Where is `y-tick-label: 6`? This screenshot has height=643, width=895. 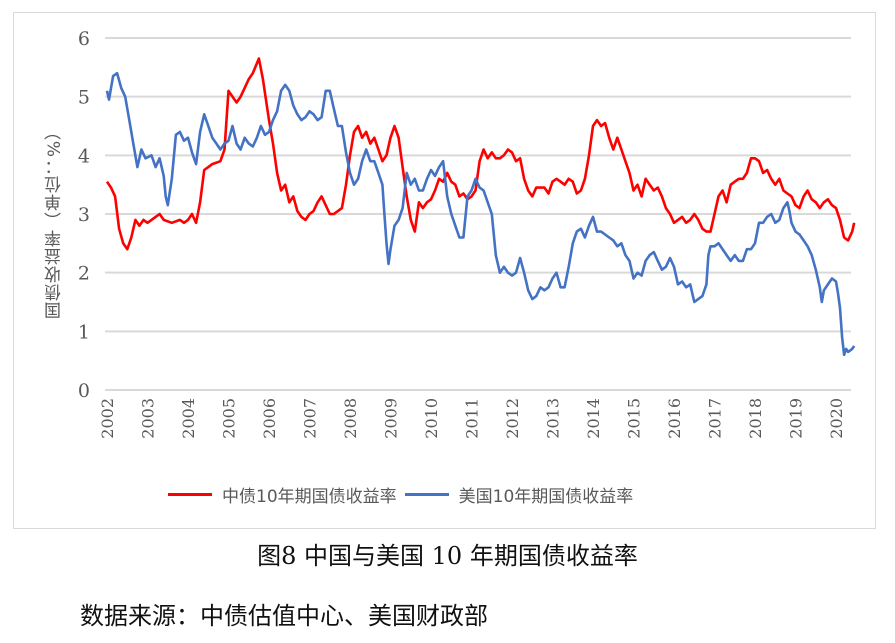 y-tick-label: 6 is located at coordinates (84, 39).